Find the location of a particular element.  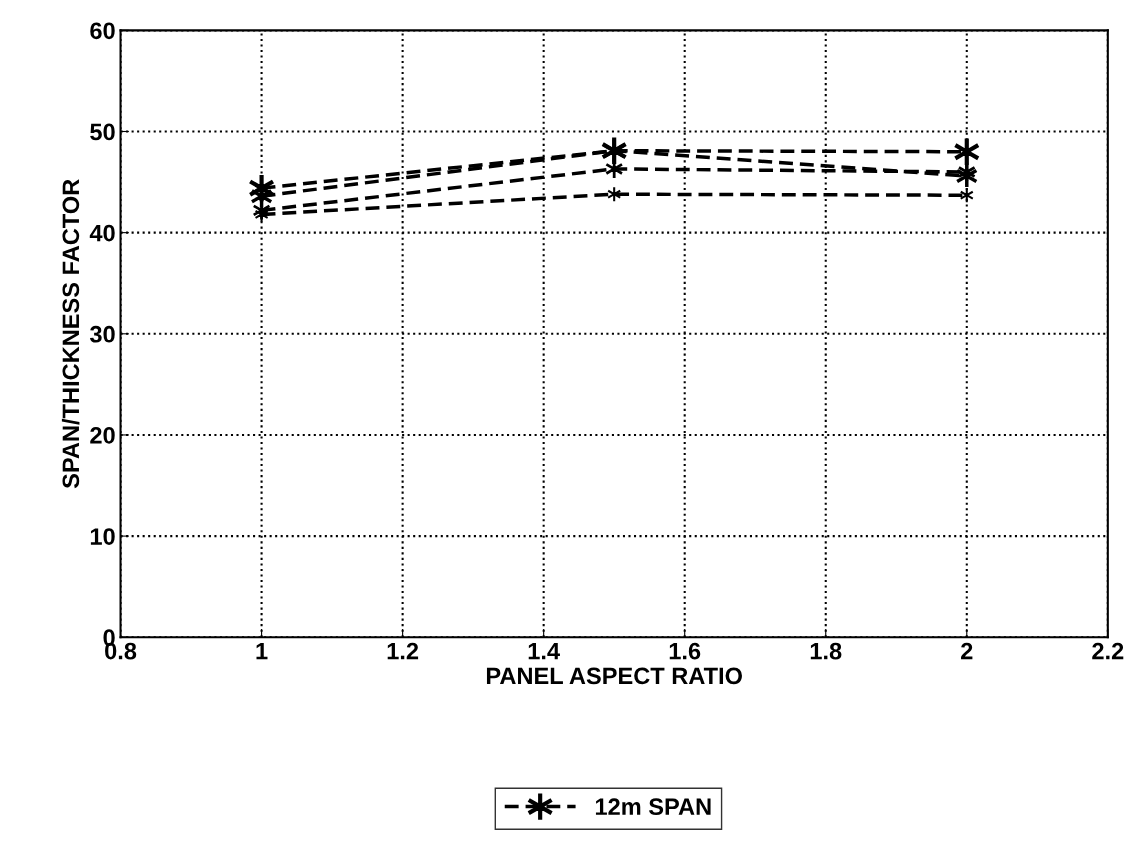

x-tick-label: 2.2 is located at coordinates (1108, 651).